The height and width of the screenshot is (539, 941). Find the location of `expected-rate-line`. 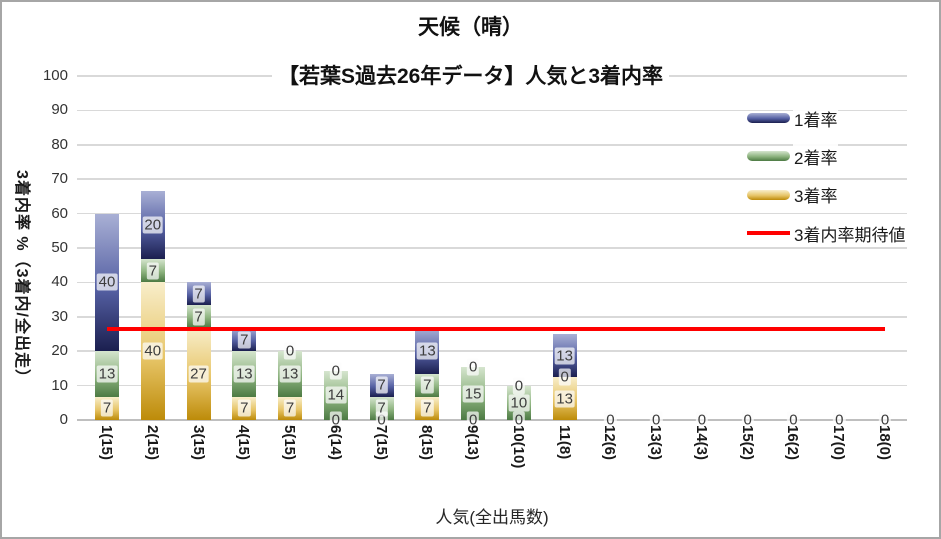

expected-rate-line is located at coordinates (496, 328).